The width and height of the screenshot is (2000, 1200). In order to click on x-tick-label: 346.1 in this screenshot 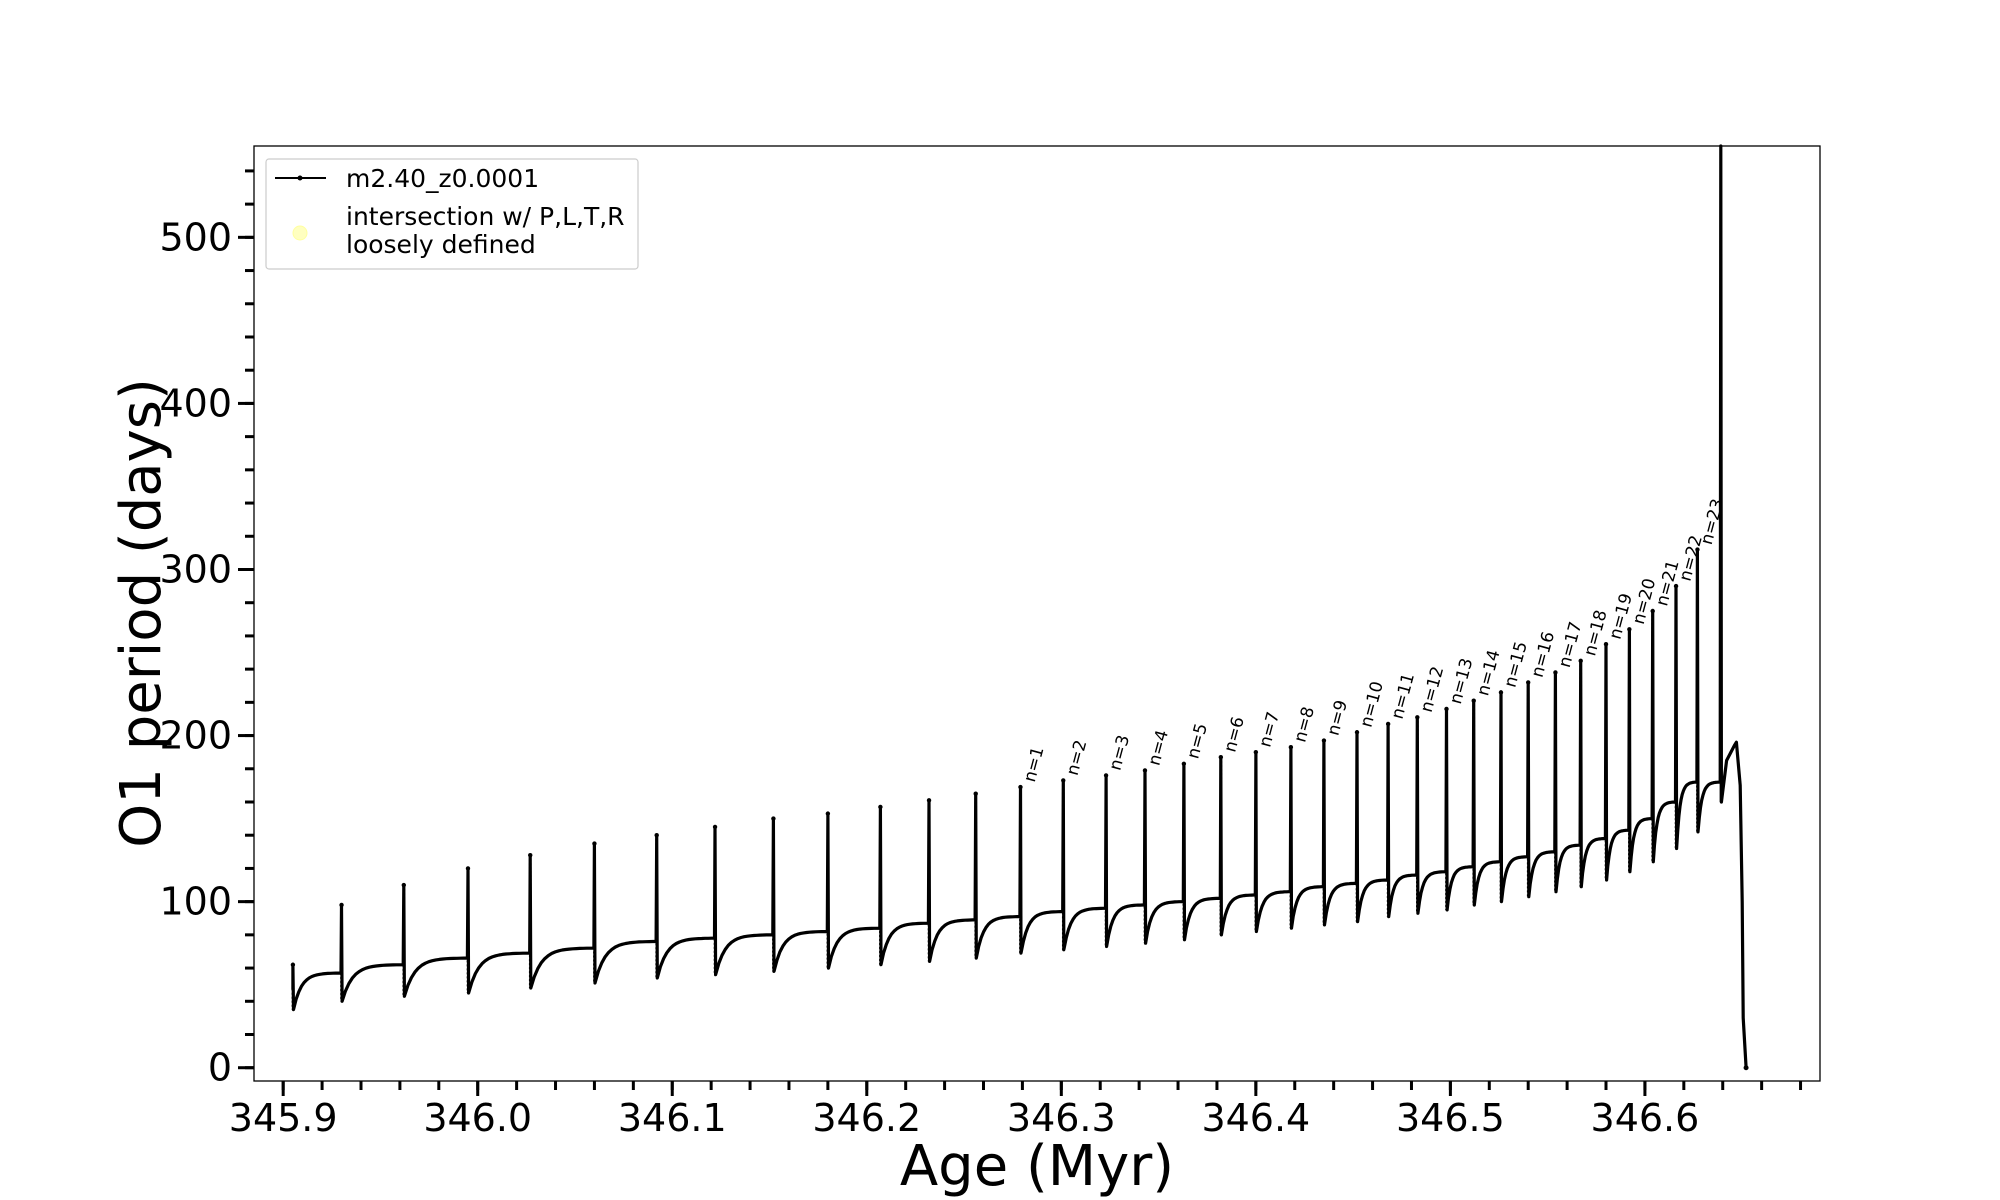, I will do `click(672, 1118)`.